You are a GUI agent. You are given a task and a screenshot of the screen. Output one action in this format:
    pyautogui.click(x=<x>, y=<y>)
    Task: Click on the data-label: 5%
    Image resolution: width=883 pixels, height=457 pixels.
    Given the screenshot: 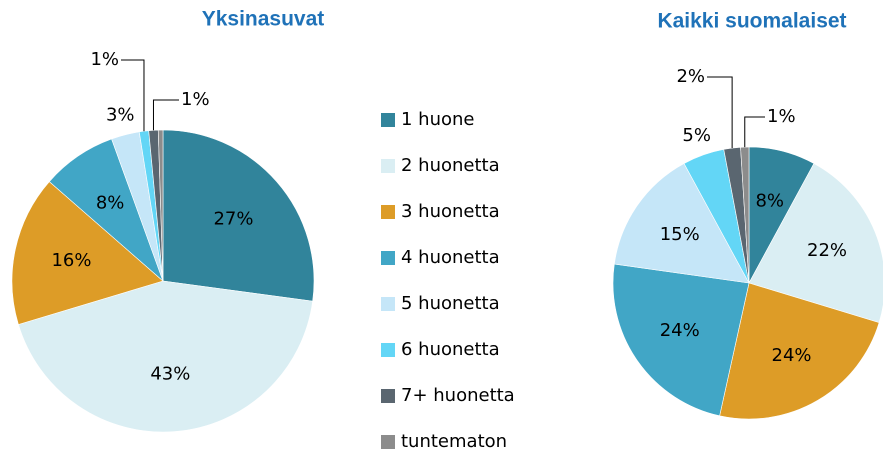 What is the action you would take?
    pyautogui.click(x=696, y=135)
    